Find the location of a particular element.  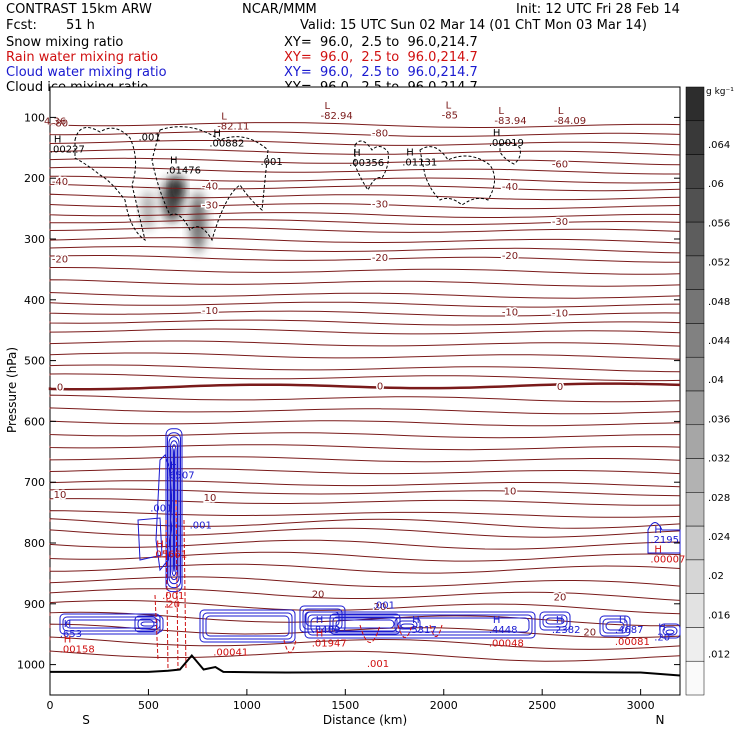

y-tick-label: 900 is located at coordinates (34, 604).